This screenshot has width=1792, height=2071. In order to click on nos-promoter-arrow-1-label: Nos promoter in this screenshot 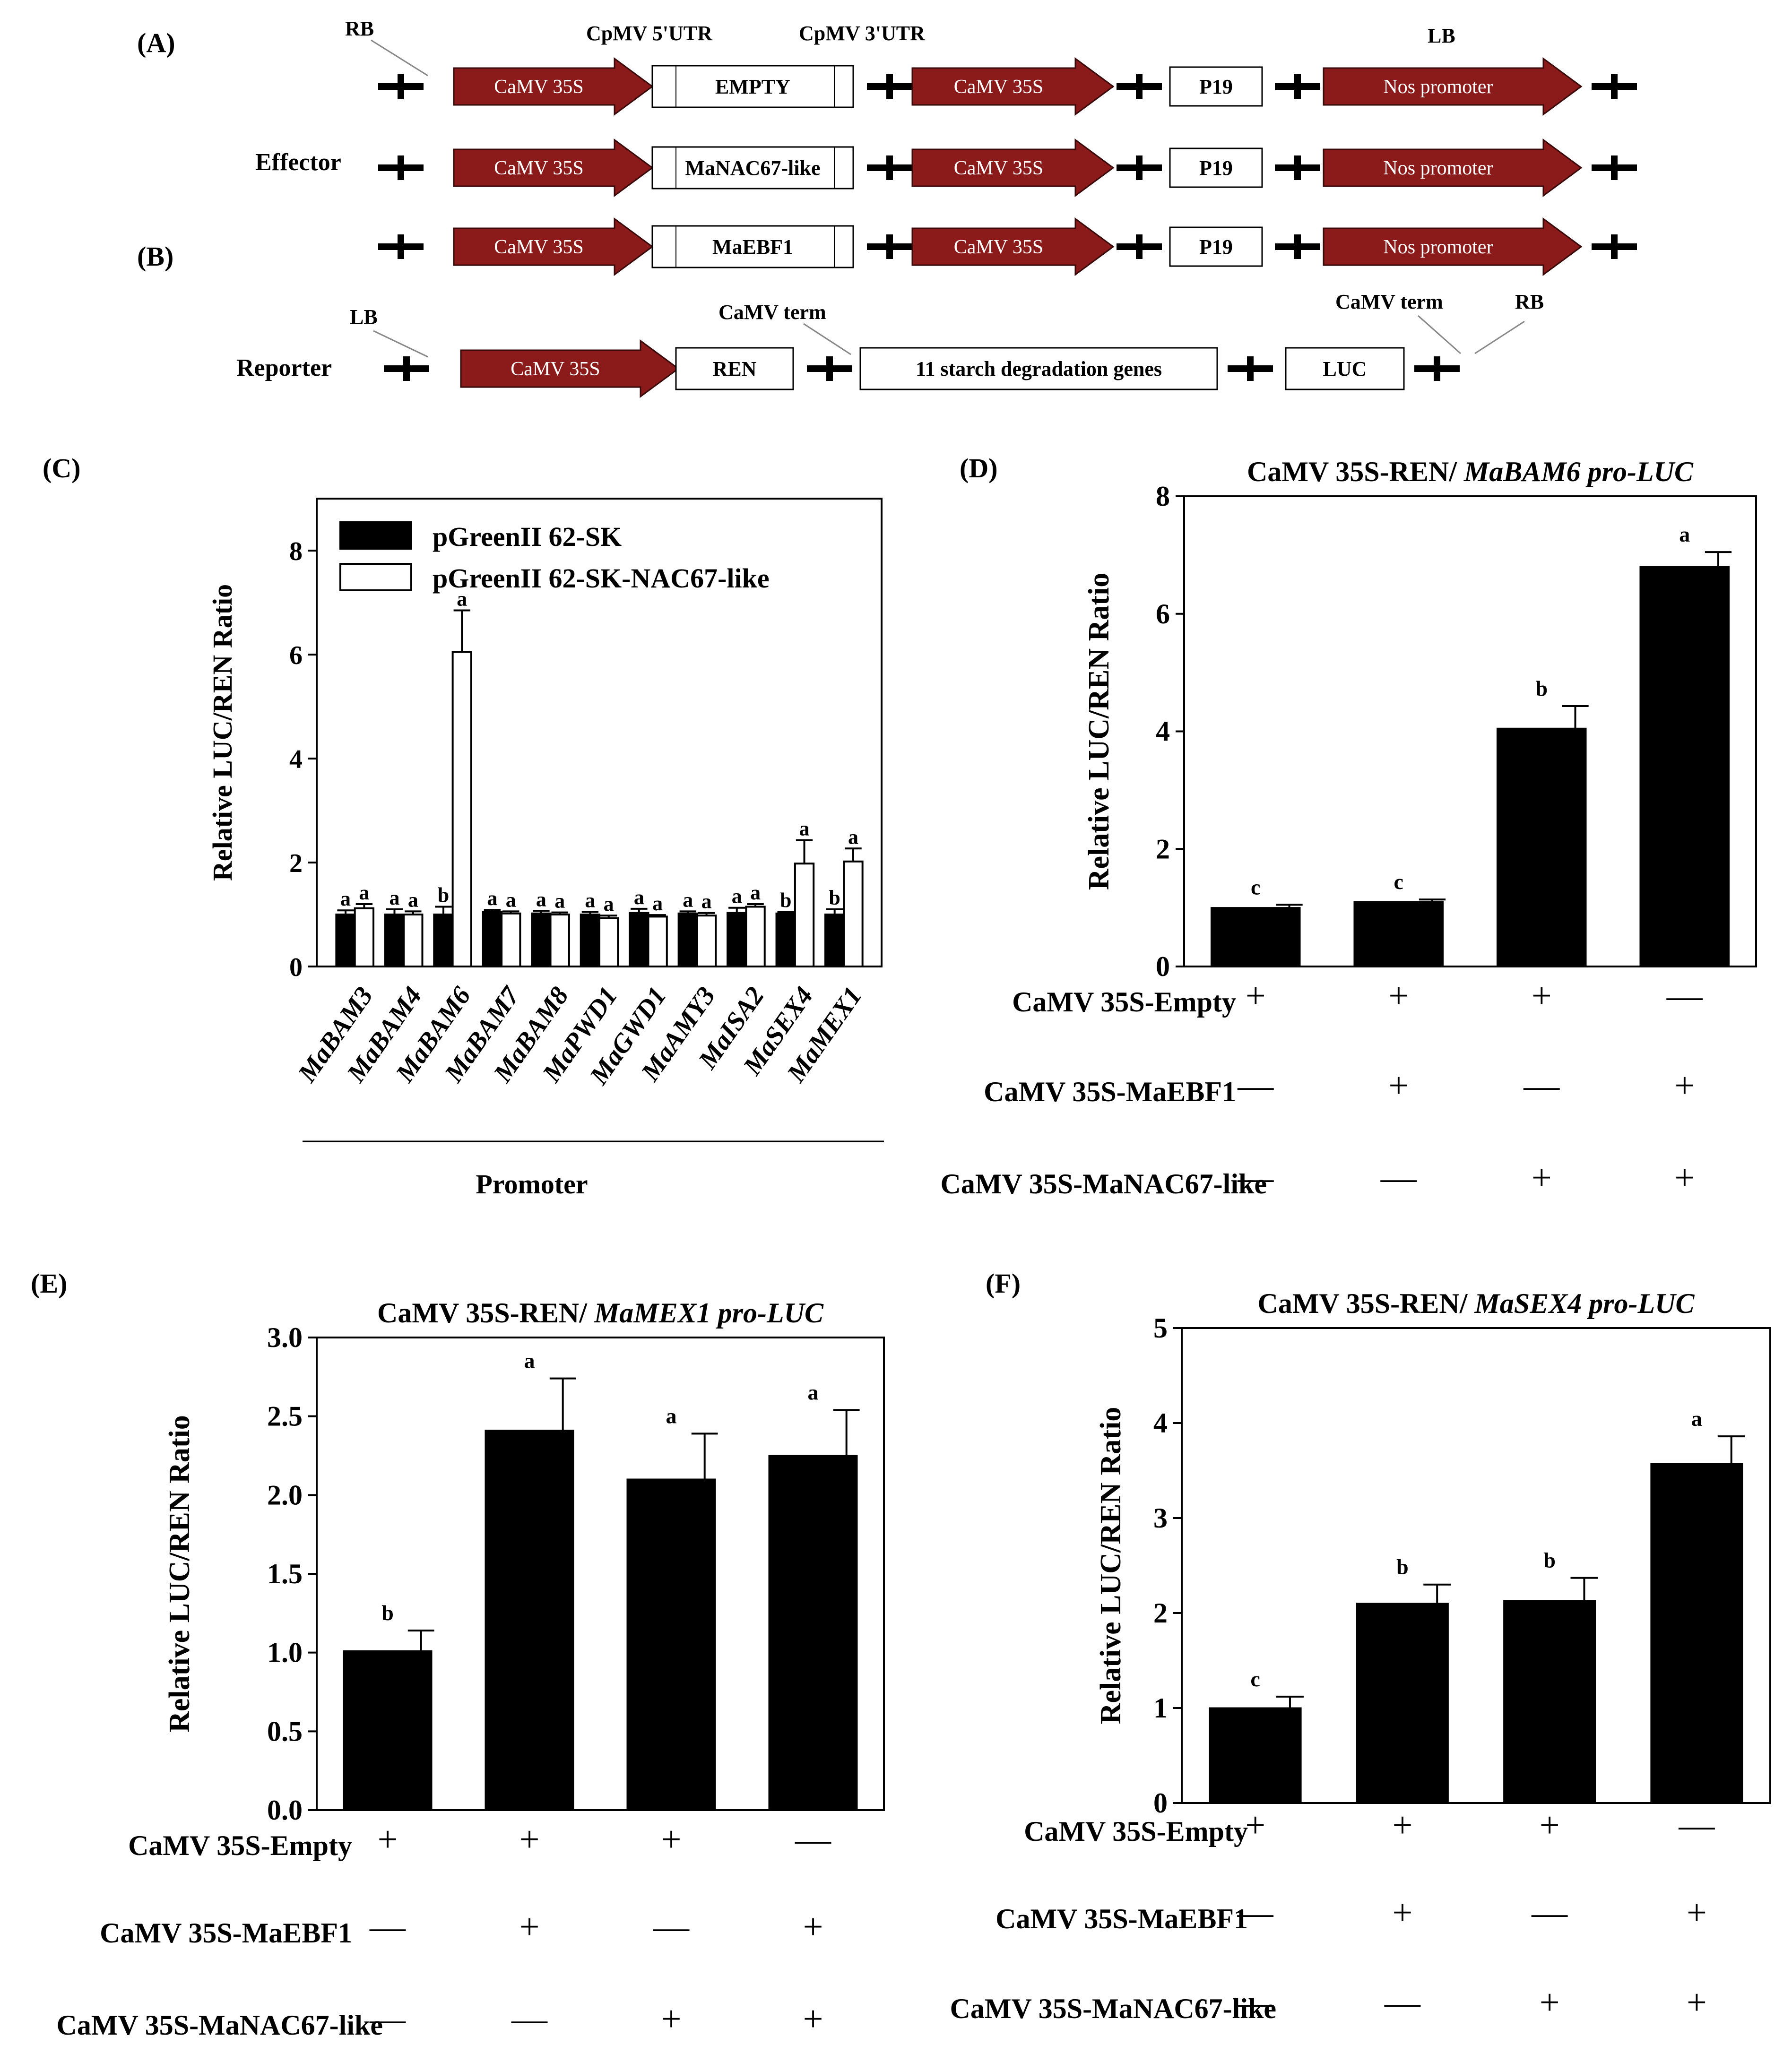, I will do `click(1438, 168)`.